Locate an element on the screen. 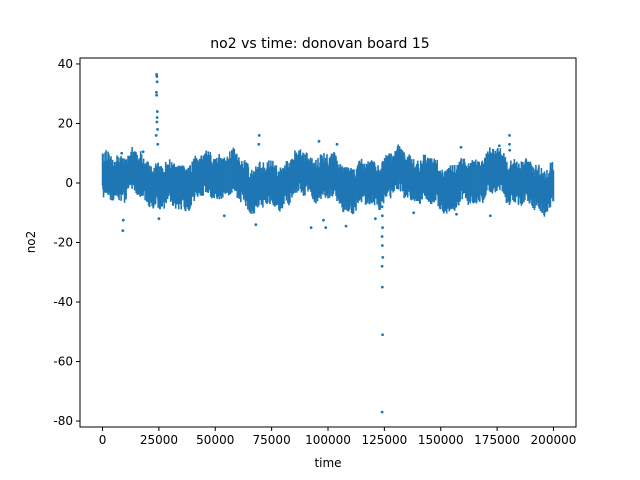 This screenshot has height=480, width=640. y-axis: -80 -60 -40 -20 0 20 40 is located at coordinates (66, 242).